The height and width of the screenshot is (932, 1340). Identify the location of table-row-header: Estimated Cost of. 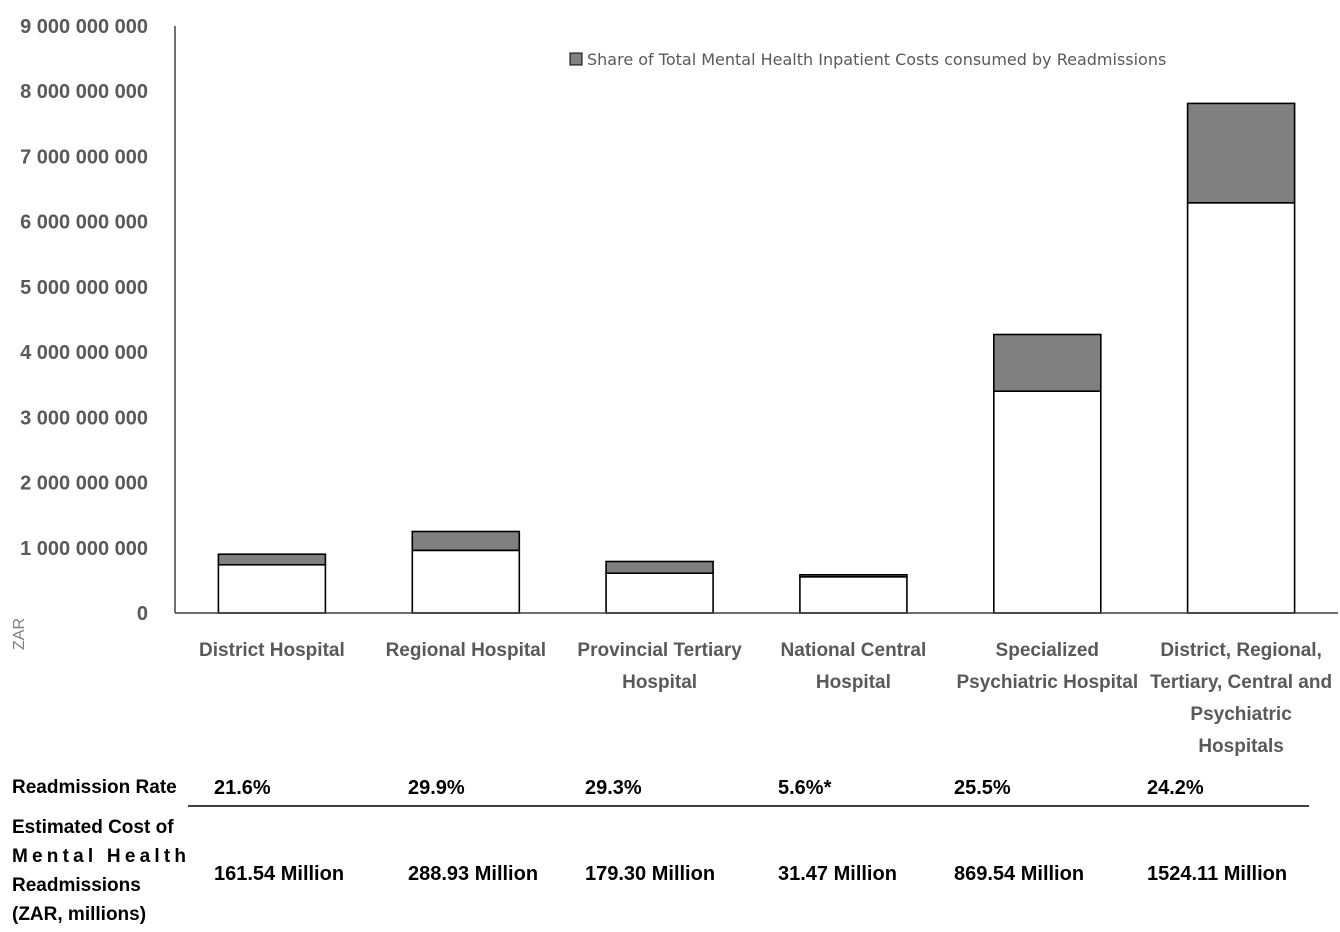
(93, 827).